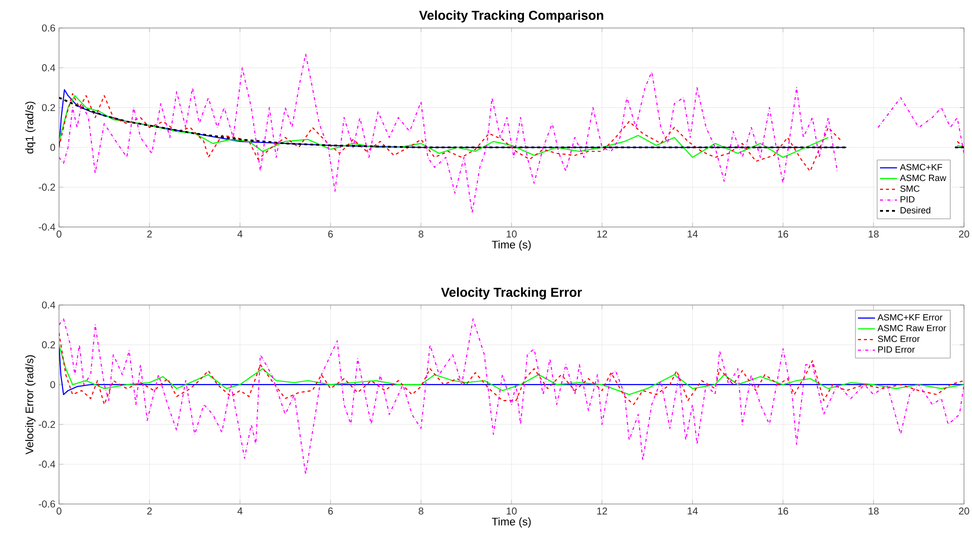  I want to click on legend-label: SMC, so click(910, 188).